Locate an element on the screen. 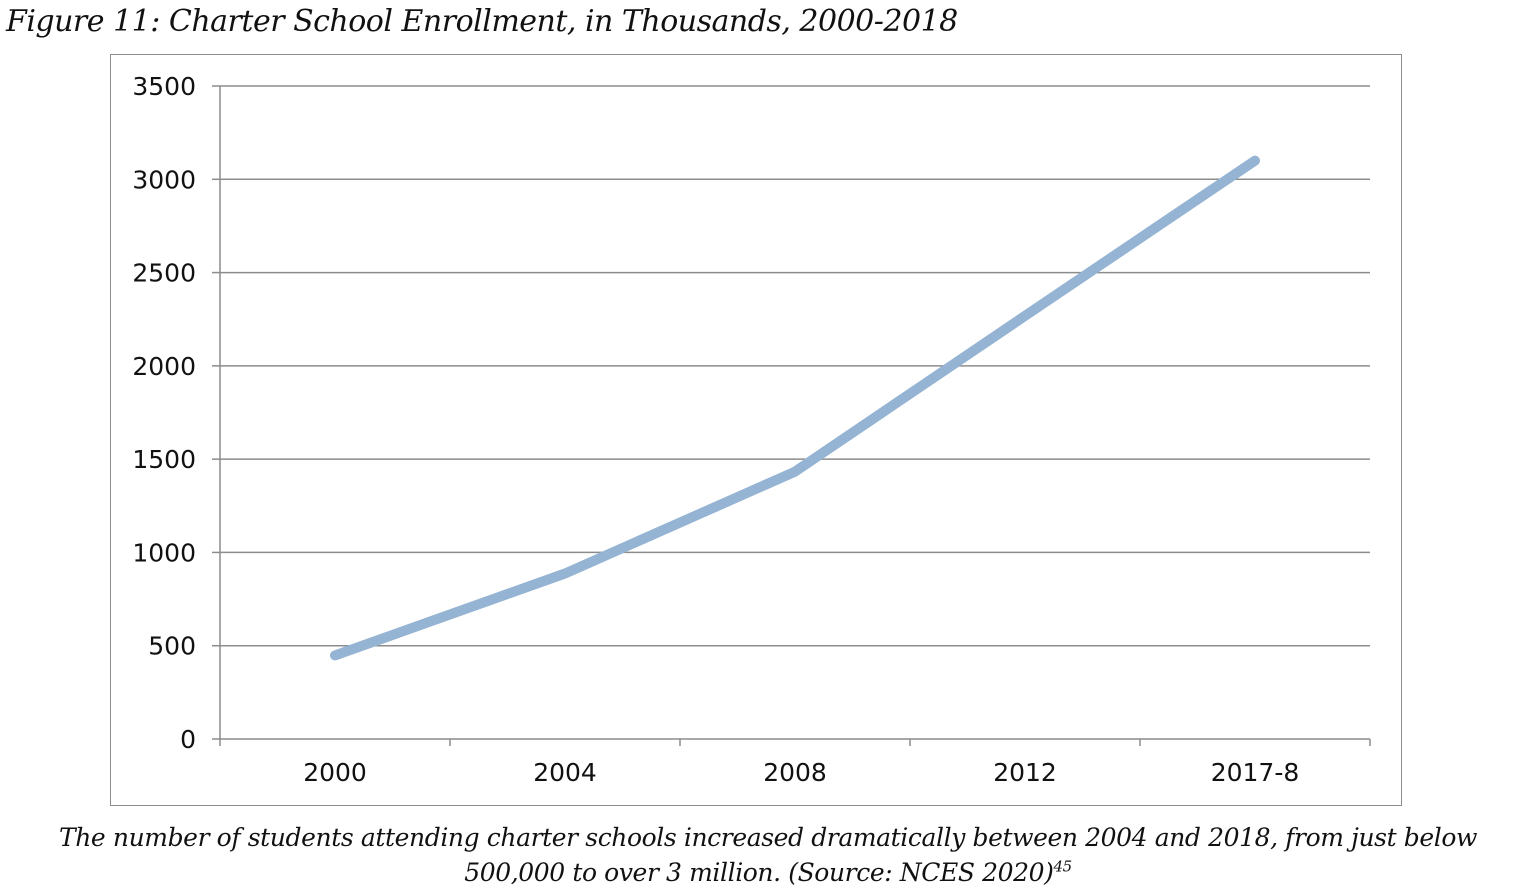  x-tick-label: 2008 is located at coordinates (795, 772).